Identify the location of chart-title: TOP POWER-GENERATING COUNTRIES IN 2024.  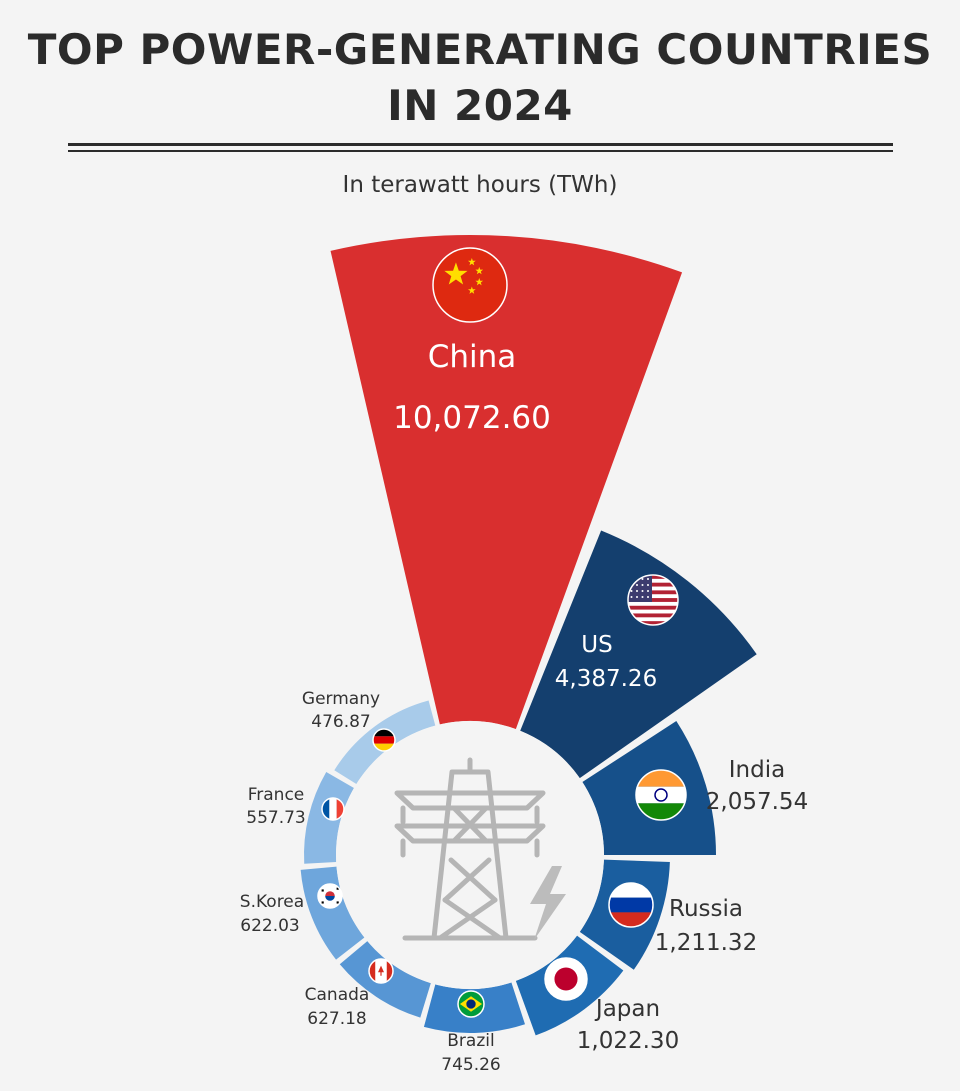
(480, 78).